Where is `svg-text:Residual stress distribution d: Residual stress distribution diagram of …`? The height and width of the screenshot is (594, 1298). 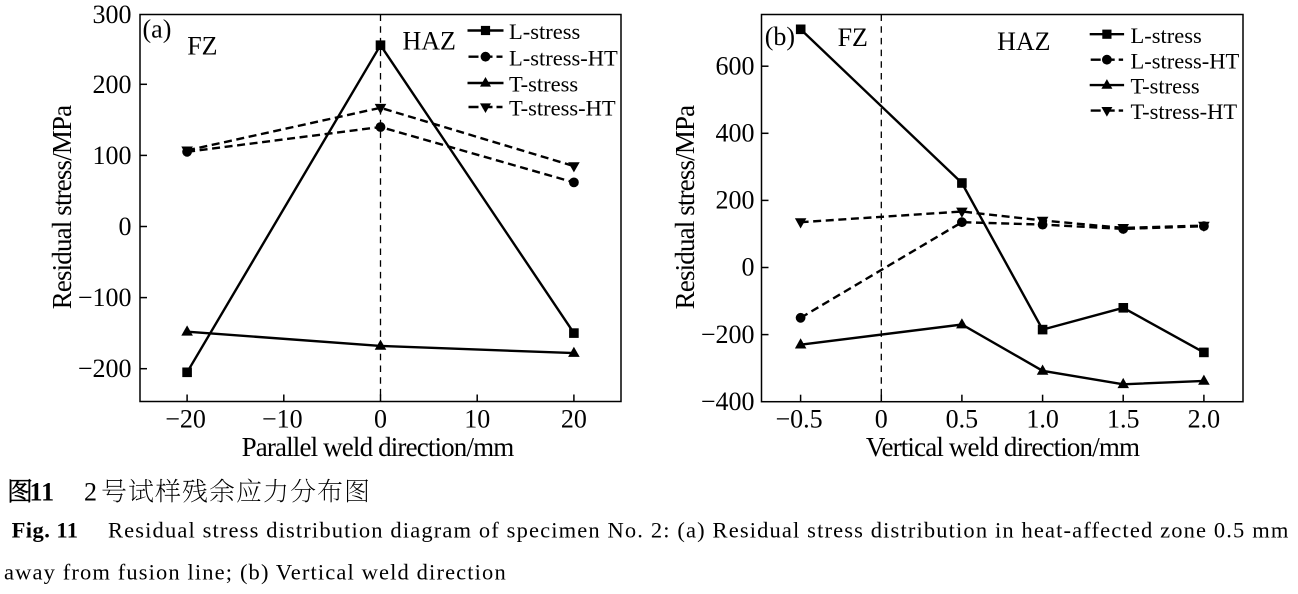 svg-text:Residual stress distribution d: Residual stress distribution diagram of … is located at coordinates (699, 530).